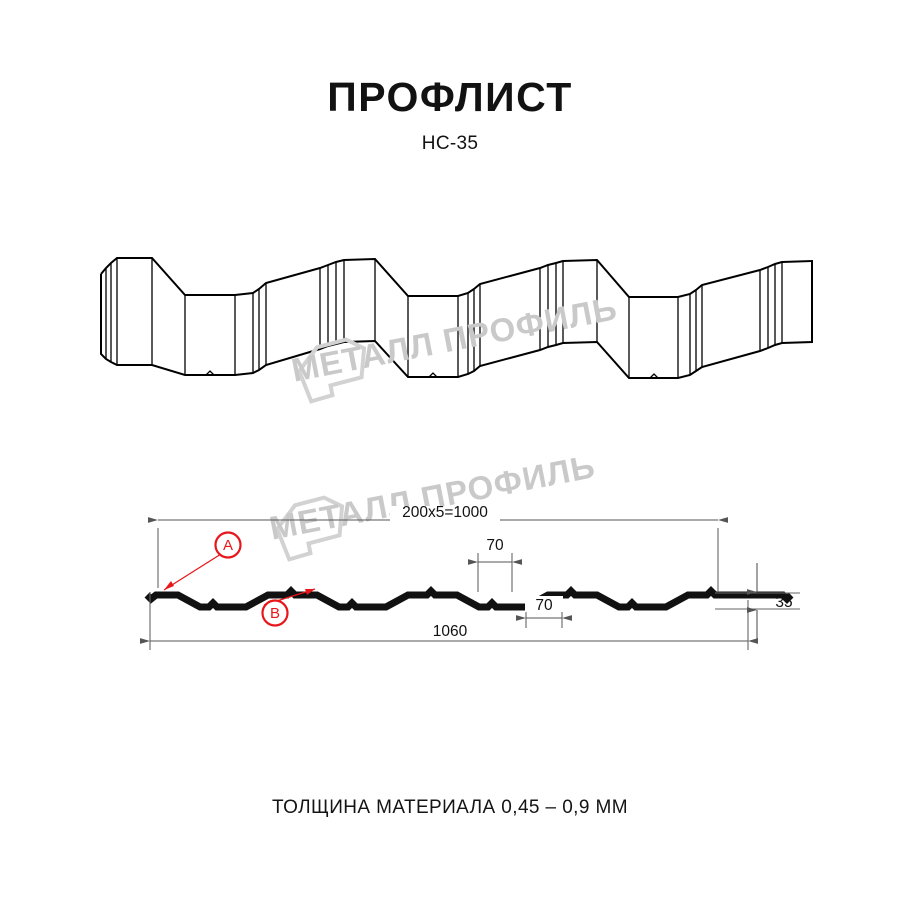 The height and width of the screenshot is (900, 900). I want to click on material-thickness-label: ТОЛЩИНА МАТЕРИАЛА 0,45 – 0,9 ММ, so click(450, 807).